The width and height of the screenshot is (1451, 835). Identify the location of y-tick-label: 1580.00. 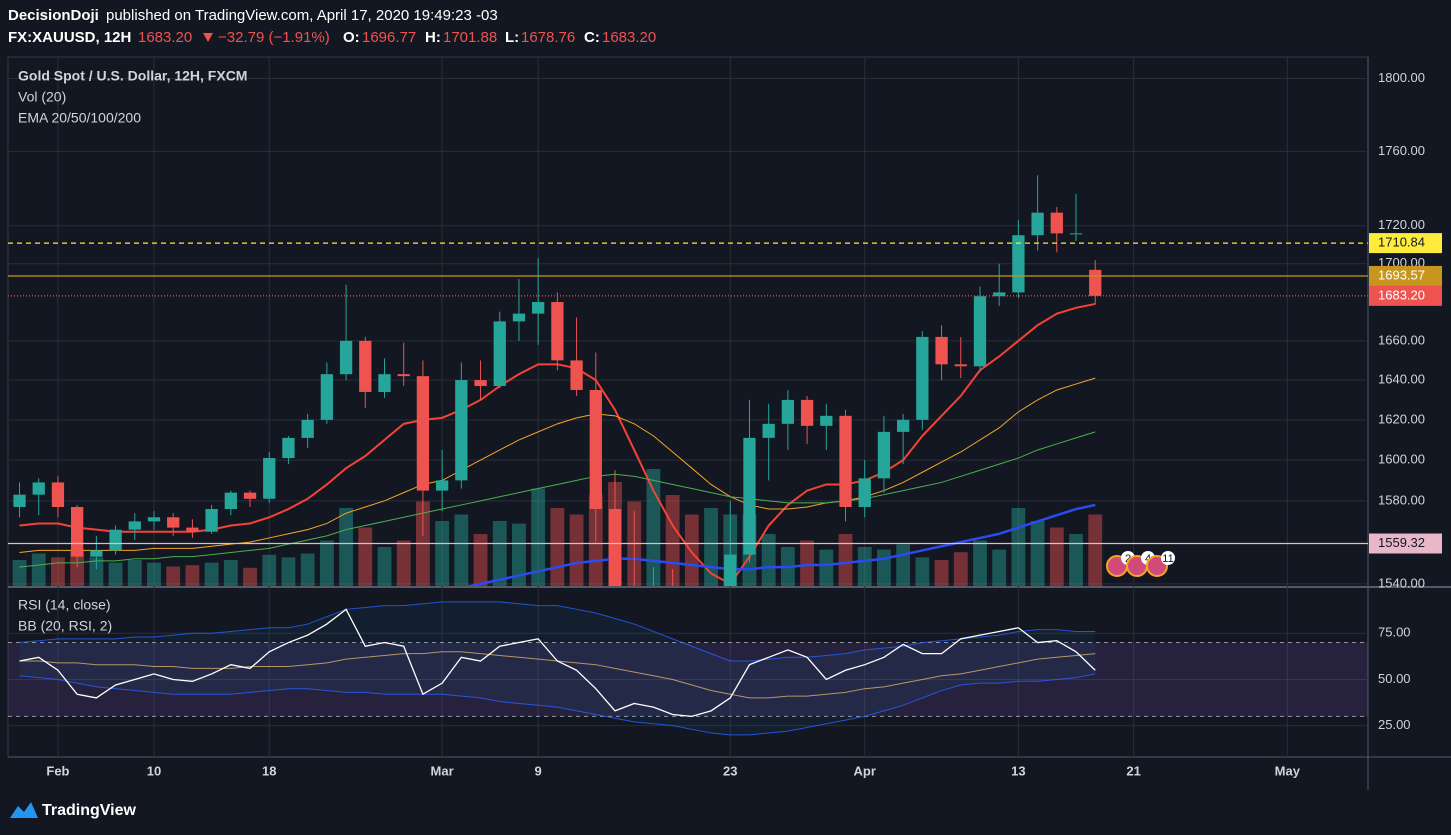
(1401, 499).